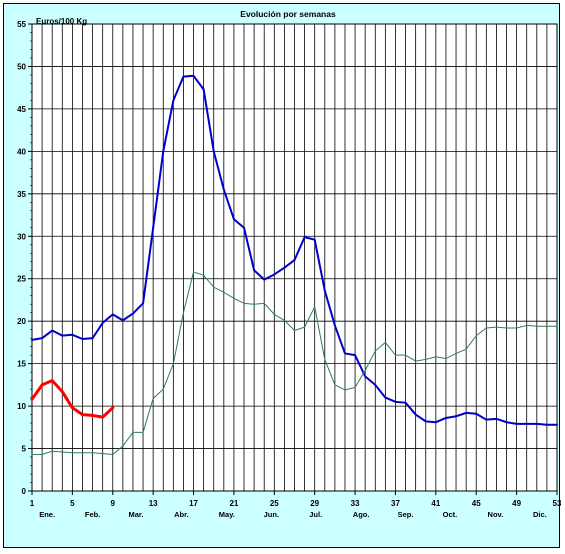 This screenshot has height=554, width=565. Describe the element at coordinates (21, 258) in the screenshot. I see `y-tick-labels: 0 5 10 15 20 25 30 35 40 45 50 55` at that location.